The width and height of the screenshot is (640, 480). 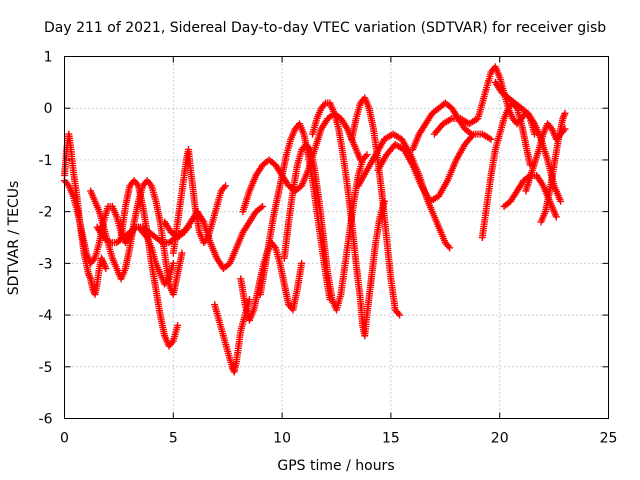 What do you see at coordinates (46, 161) in the screenshot?
I see `y-tick-label: -1` at bounding box center [46, 161].